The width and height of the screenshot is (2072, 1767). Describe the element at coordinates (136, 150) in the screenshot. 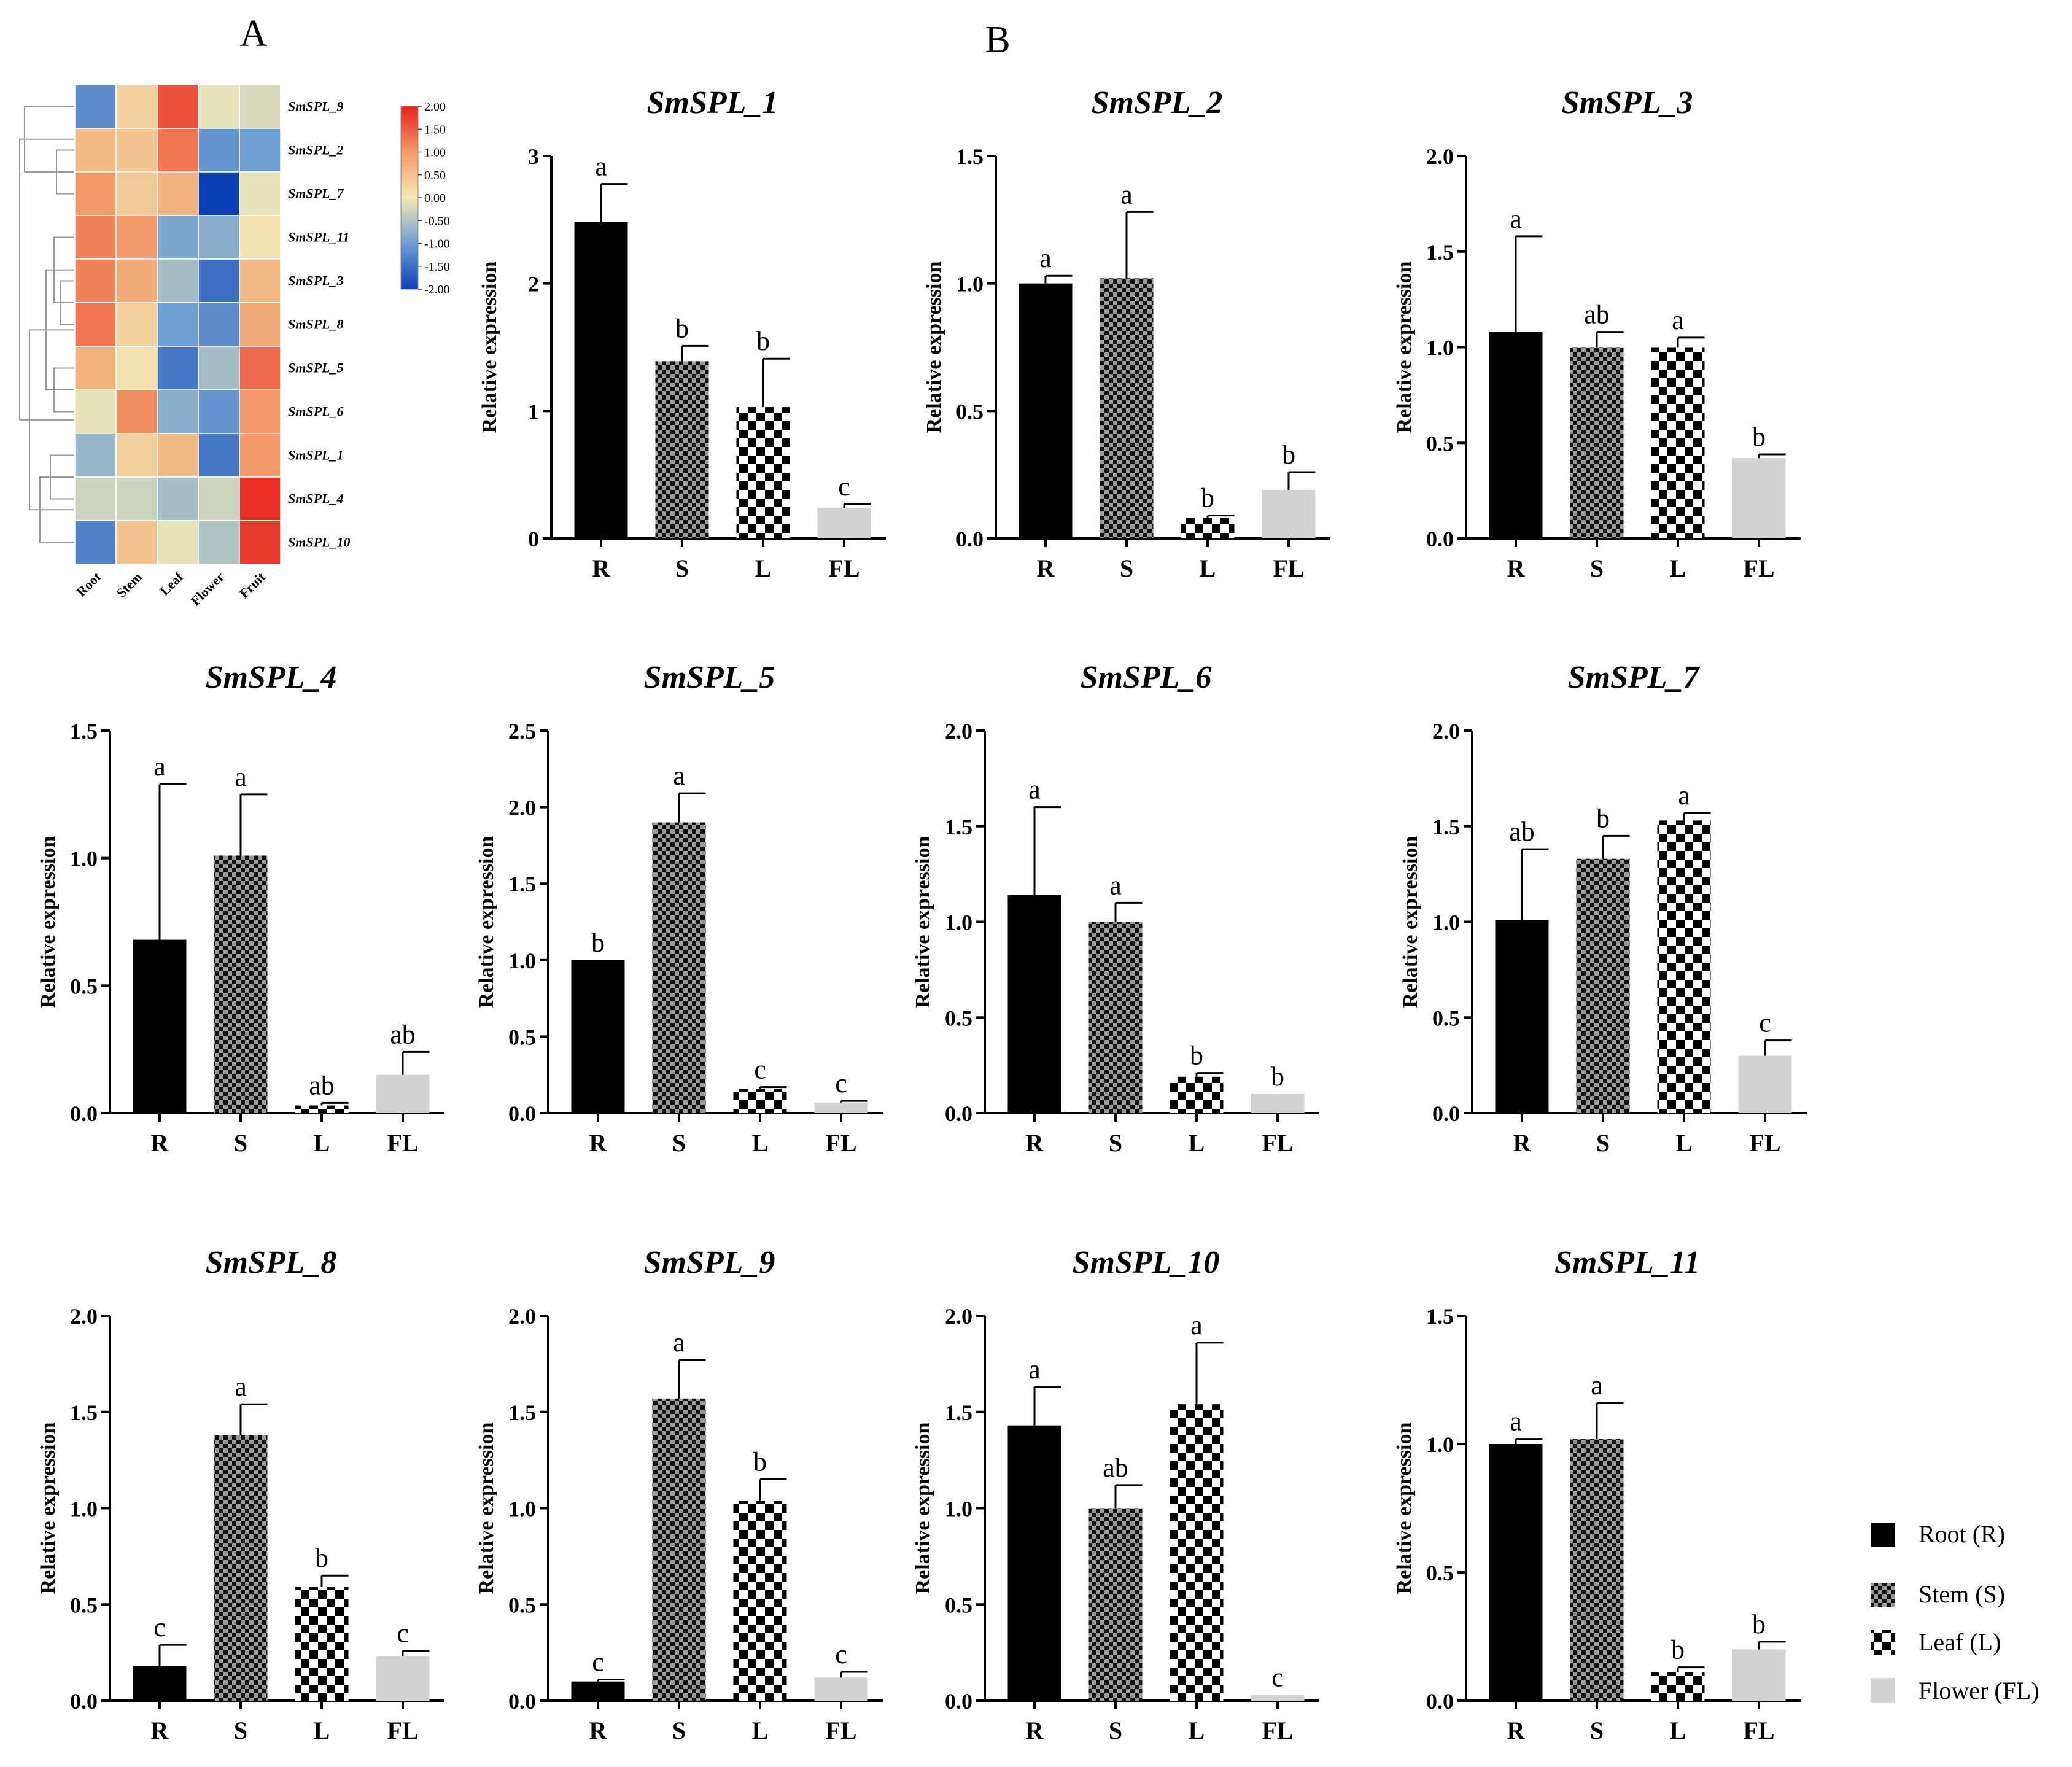

I see `heatmap-cell-smspl-2-stem` at that location.